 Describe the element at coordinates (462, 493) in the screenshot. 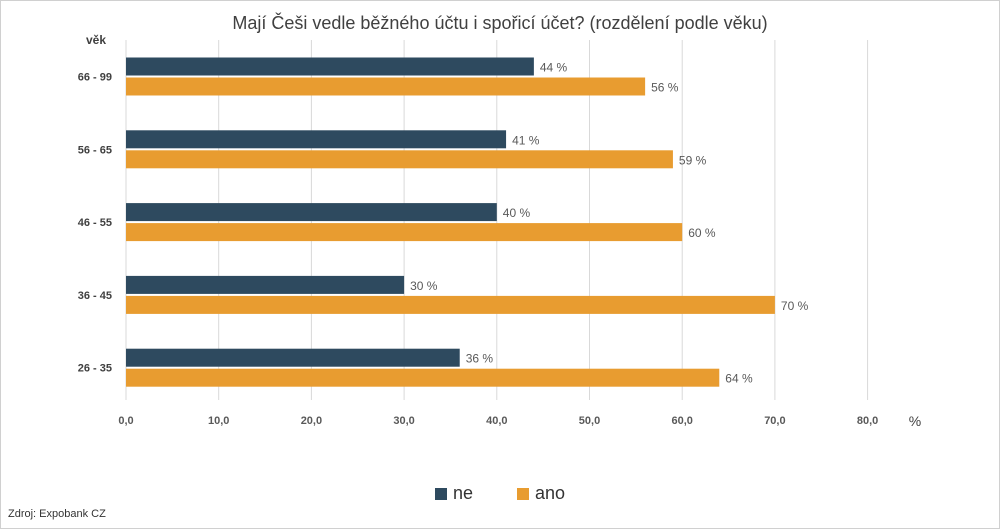

I see `legend-label-ne: ne` at that location.